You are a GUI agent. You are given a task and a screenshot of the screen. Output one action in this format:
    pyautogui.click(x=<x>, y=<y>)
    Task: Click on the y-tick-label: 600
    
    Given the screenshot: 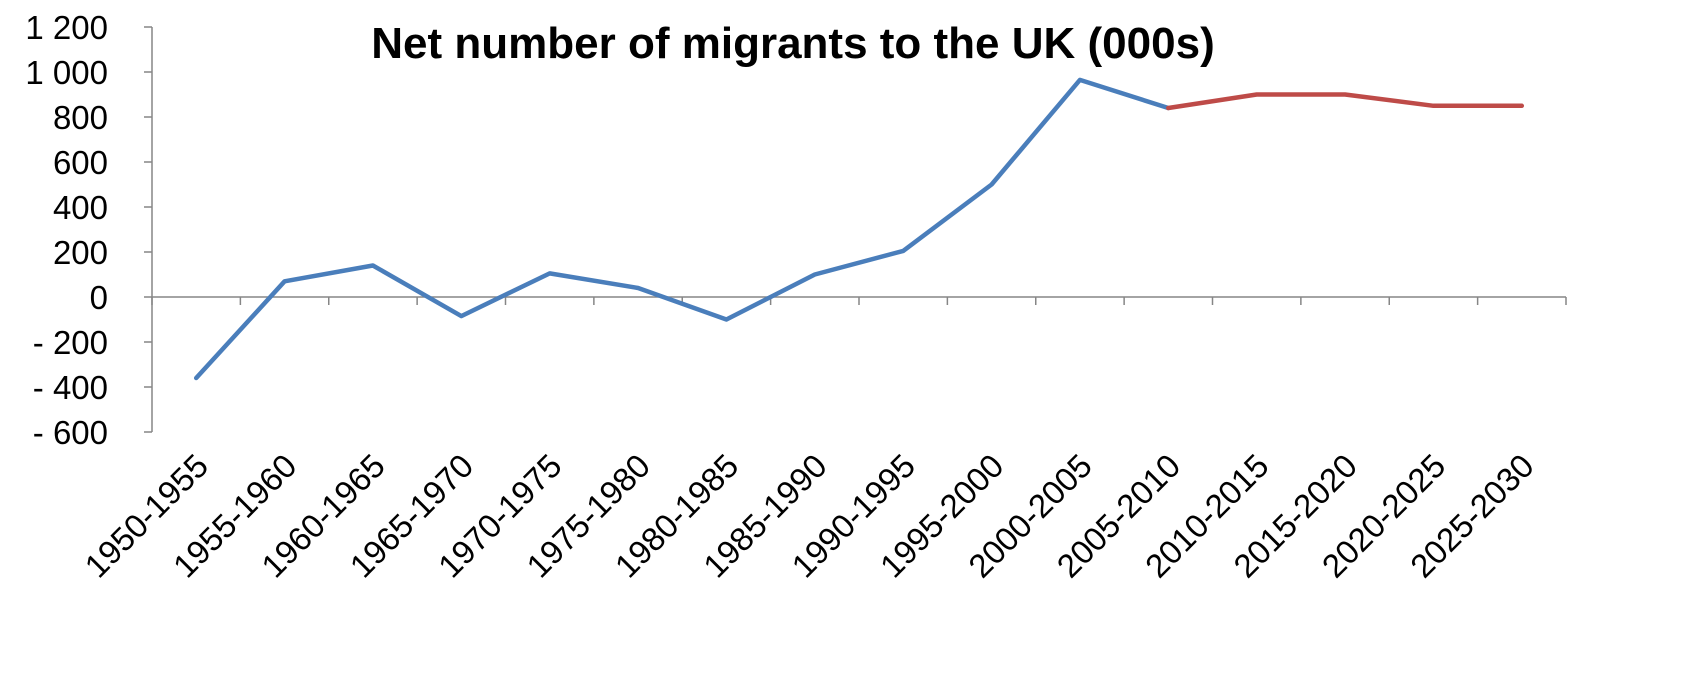 What is the action you would take?
    pyautogui.click(x=80, y=162)
    